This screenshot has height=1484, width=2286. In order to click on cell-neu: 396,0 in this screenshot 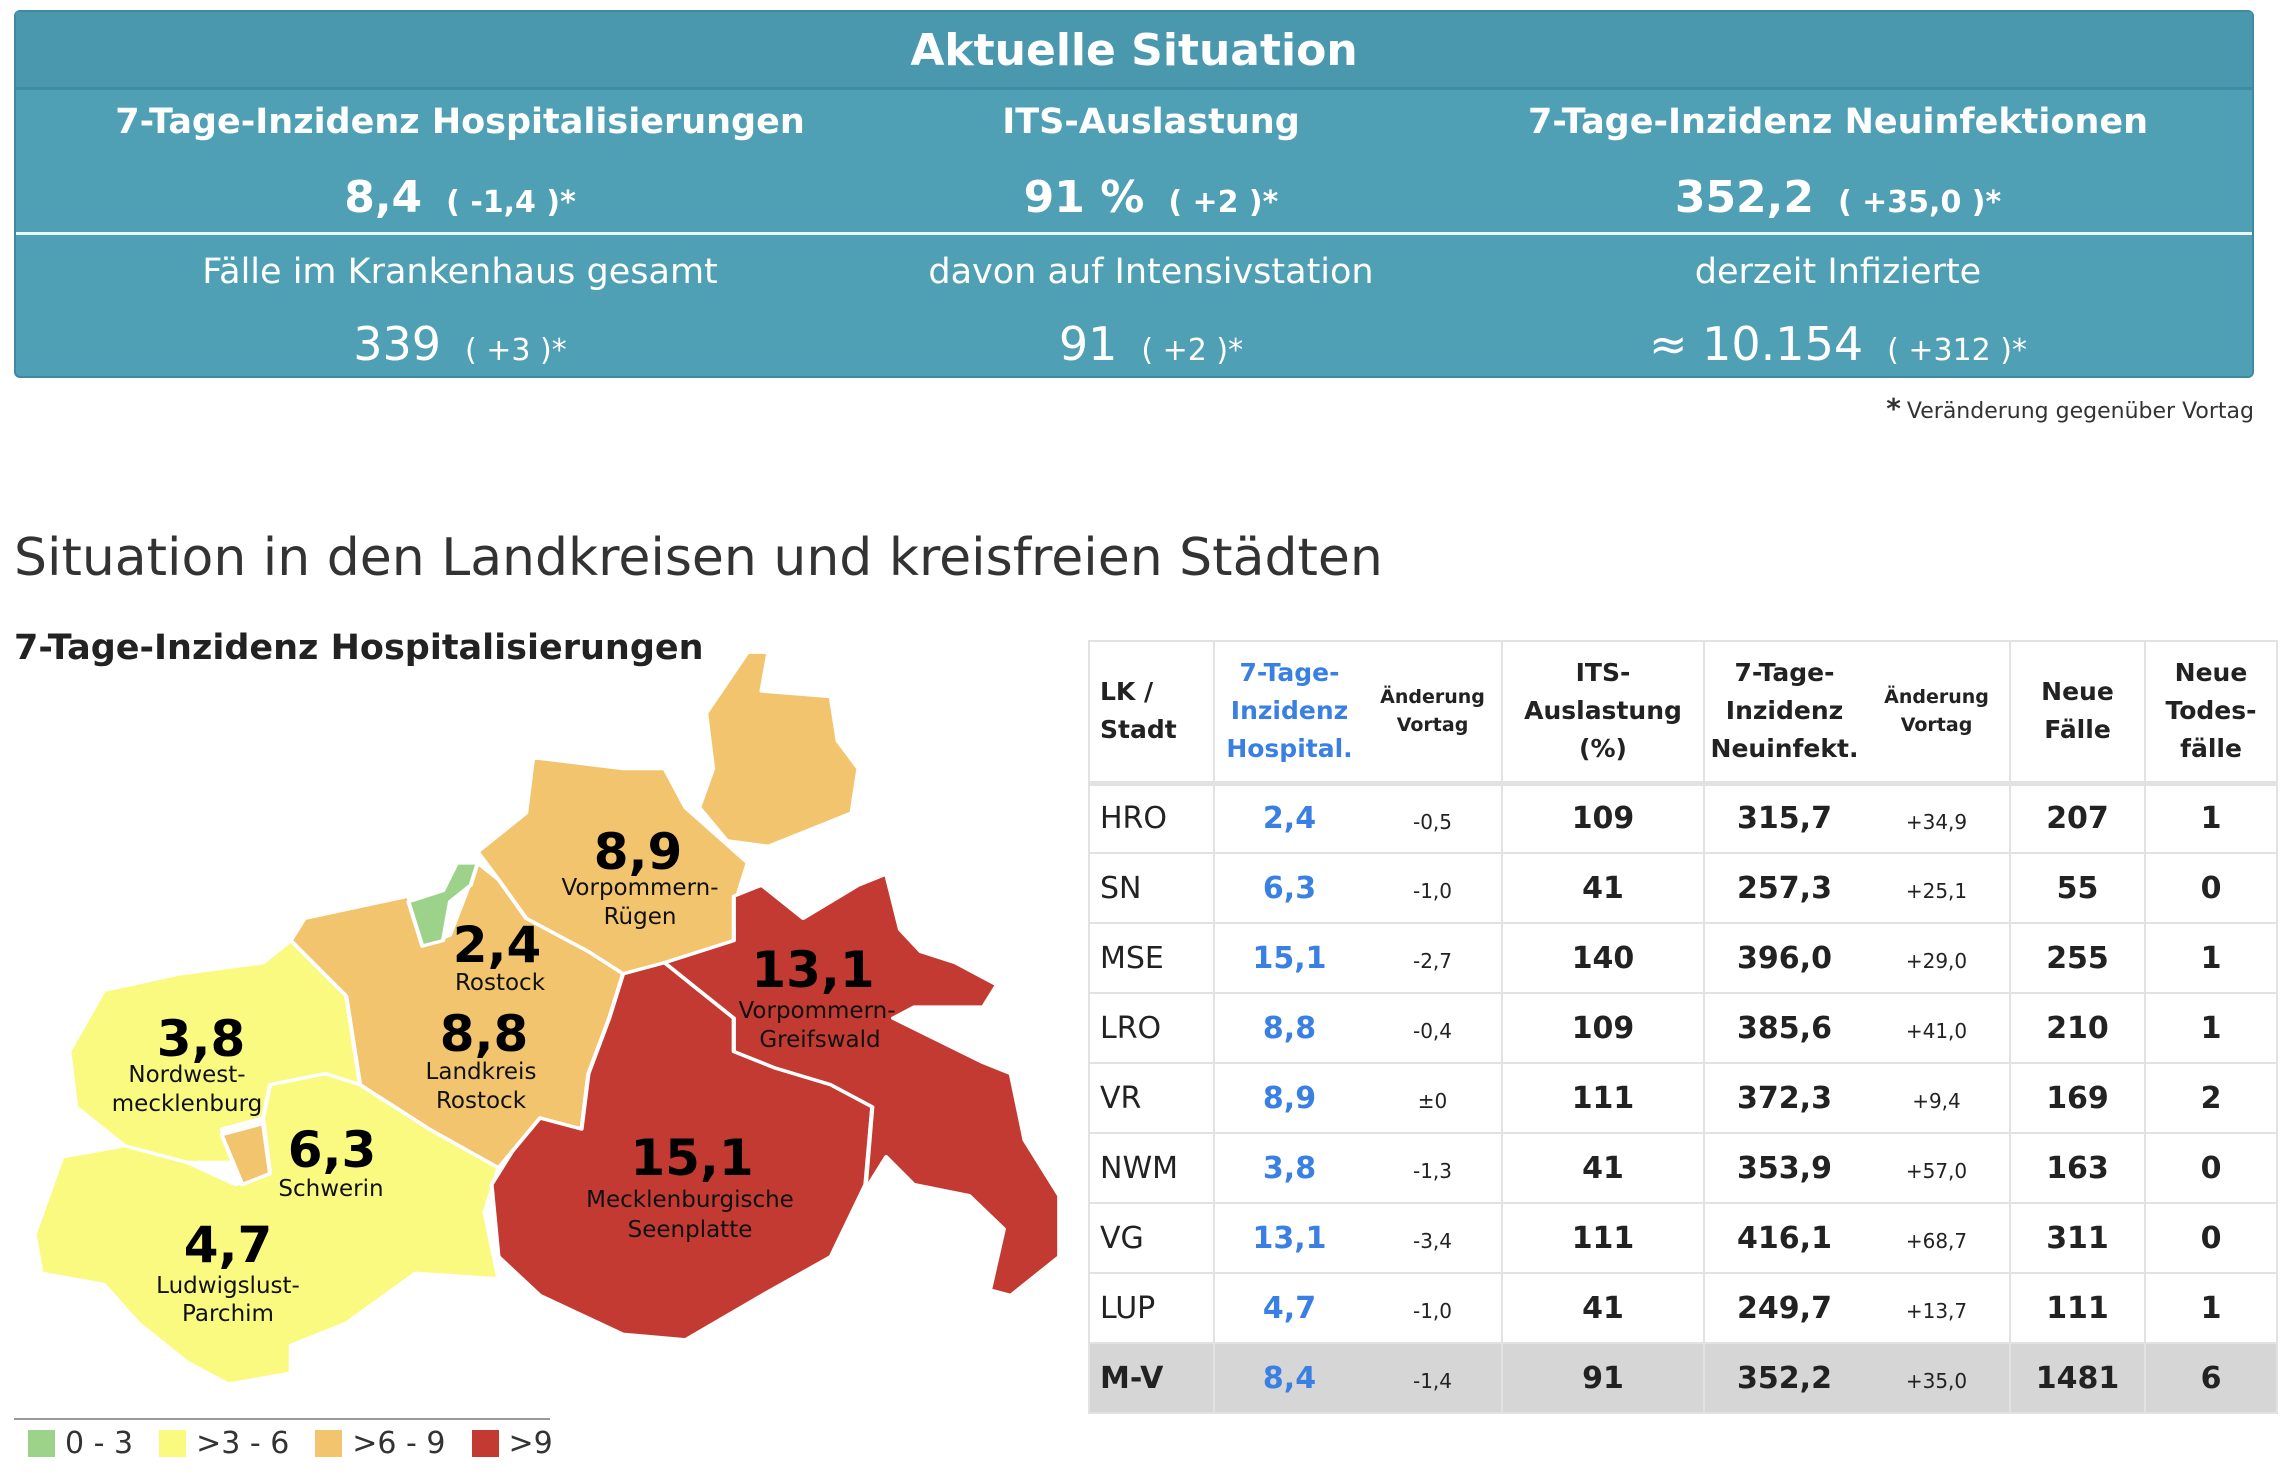, I will do `click(1783, 958)`.